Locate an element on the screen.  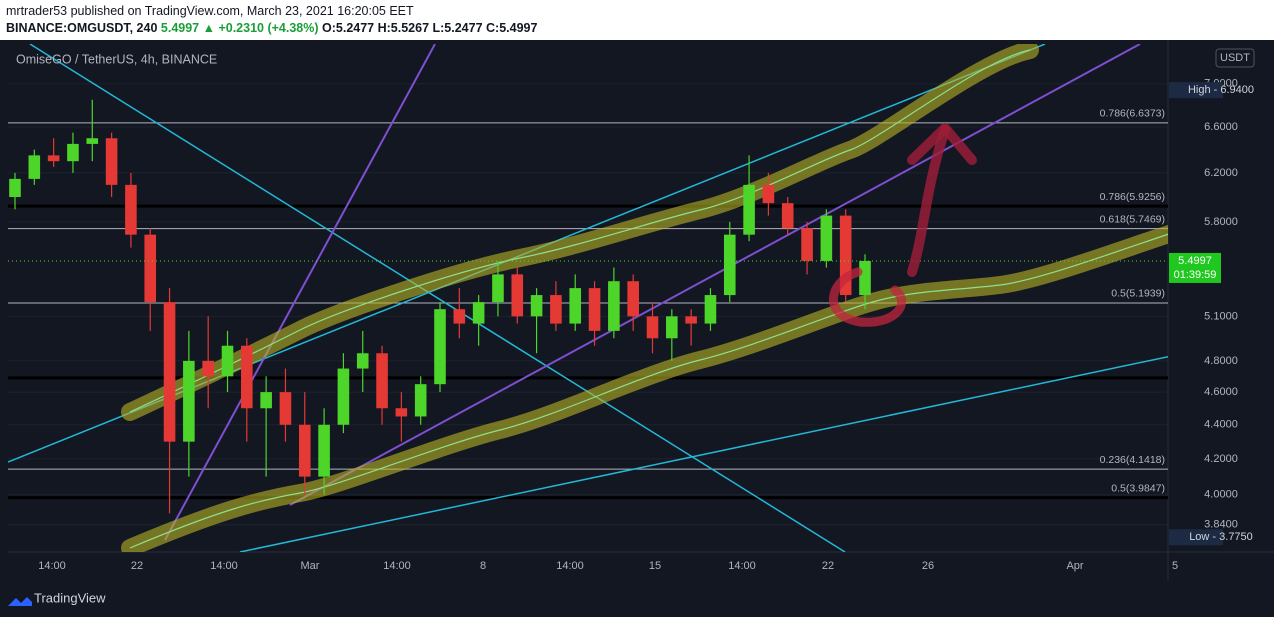
y-tick-label: 5.1000 is located at coordinates (1221, 316).